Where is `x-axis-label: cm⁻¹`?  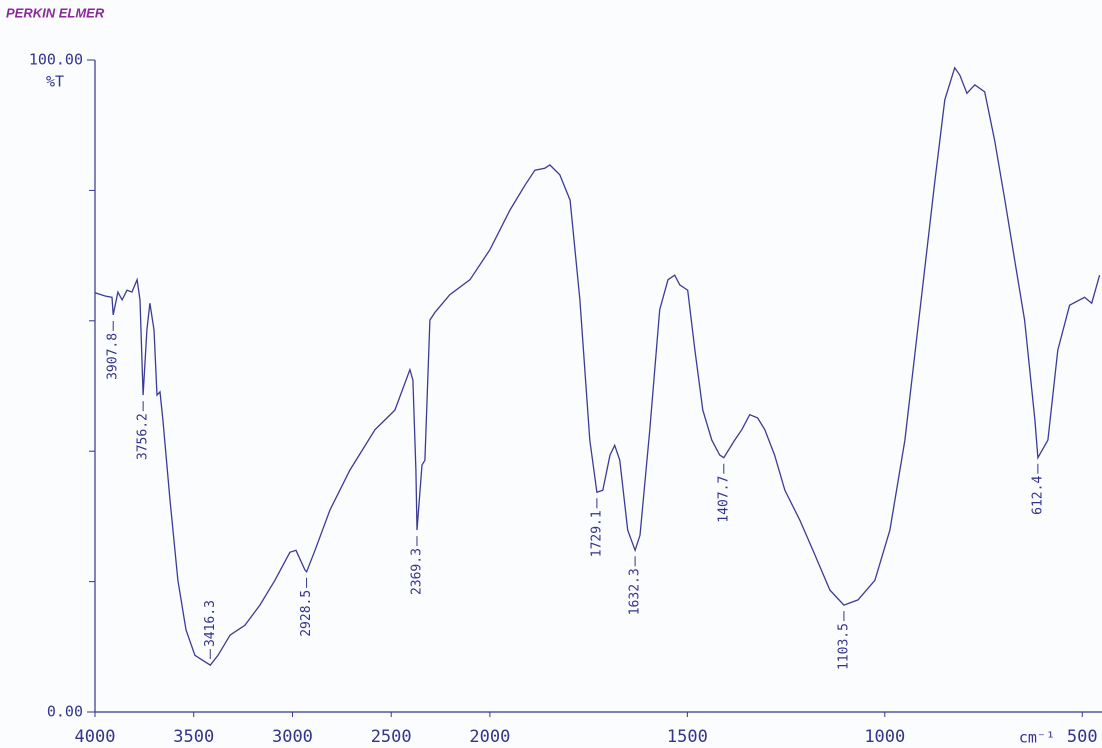 x-axis-label: cm⁻¹ is located at coordinates (1037, 738).